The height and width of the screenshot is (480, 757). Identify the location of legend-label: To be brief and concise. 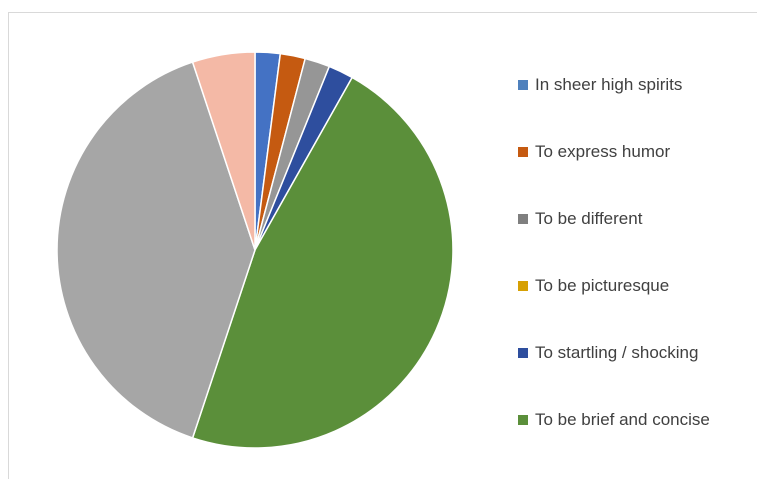
(622, 419).